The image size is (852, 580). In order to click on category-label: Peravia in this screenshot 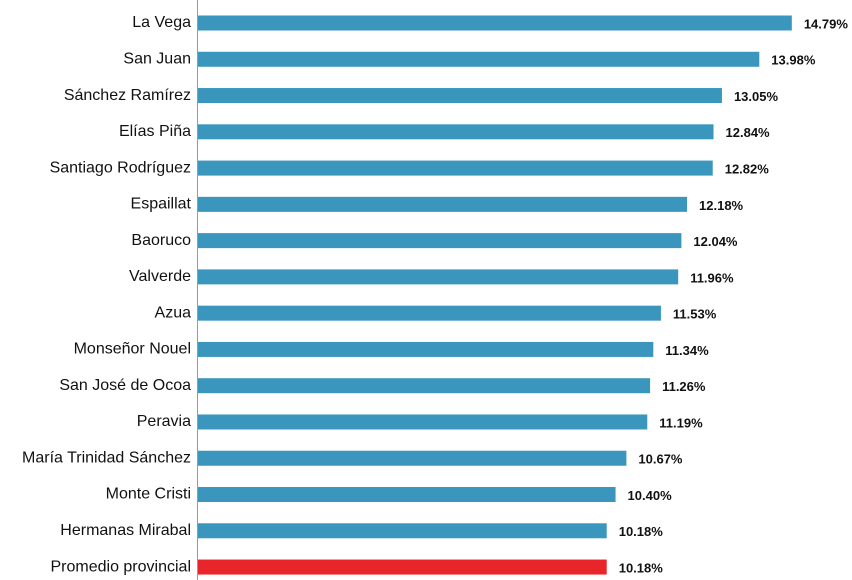, I will do `click(164, 421)`.